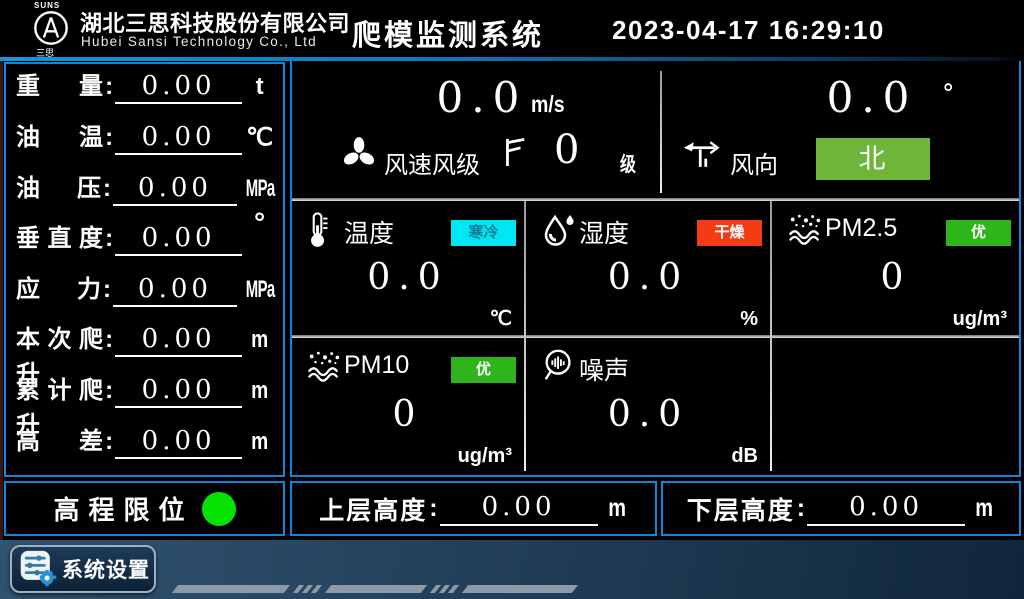 This screenshot has width=1024, height=599. What do you see at coordinates (616, 508) in the screenshot?
I see `upper-height-unit: m` at bounding box center [616, 508].